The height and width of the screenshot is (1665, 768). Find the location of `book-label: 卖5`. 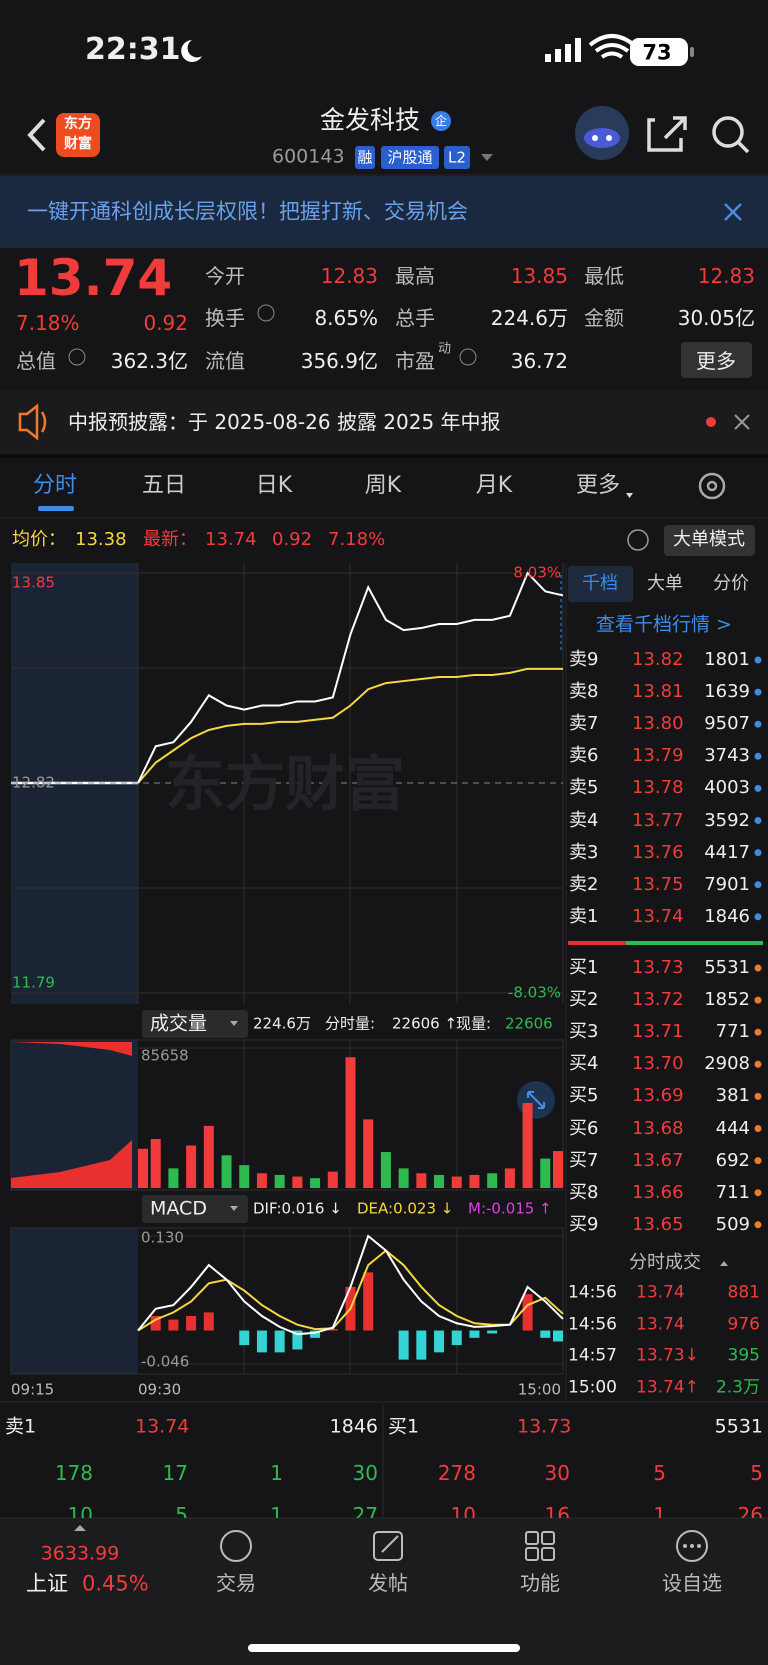

book-label: 卖5 is located at coordinates (584, 788).